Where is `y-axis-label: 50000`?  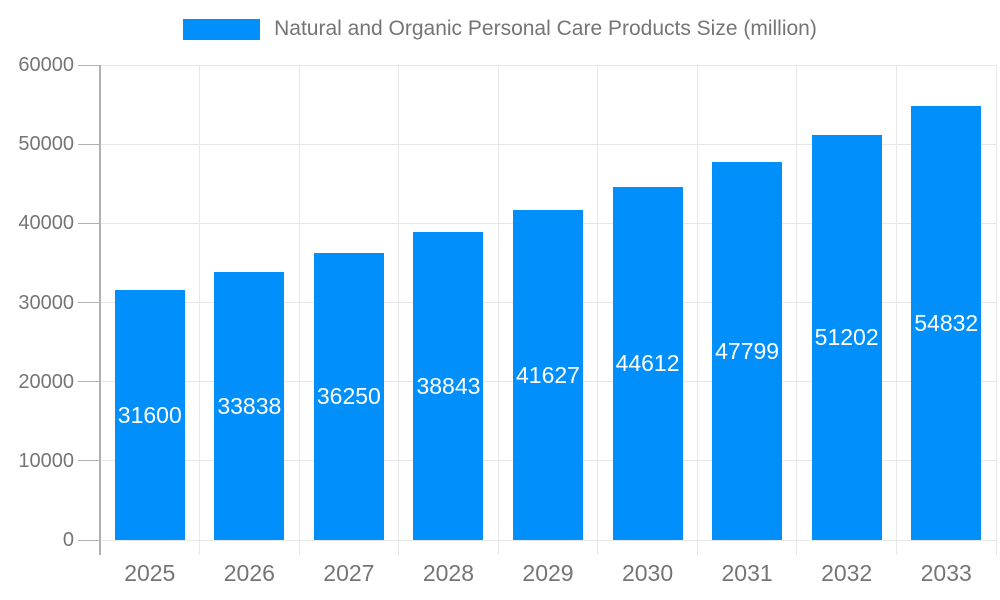 y-axis-label: 50000 is located at coordinates (46, 144).